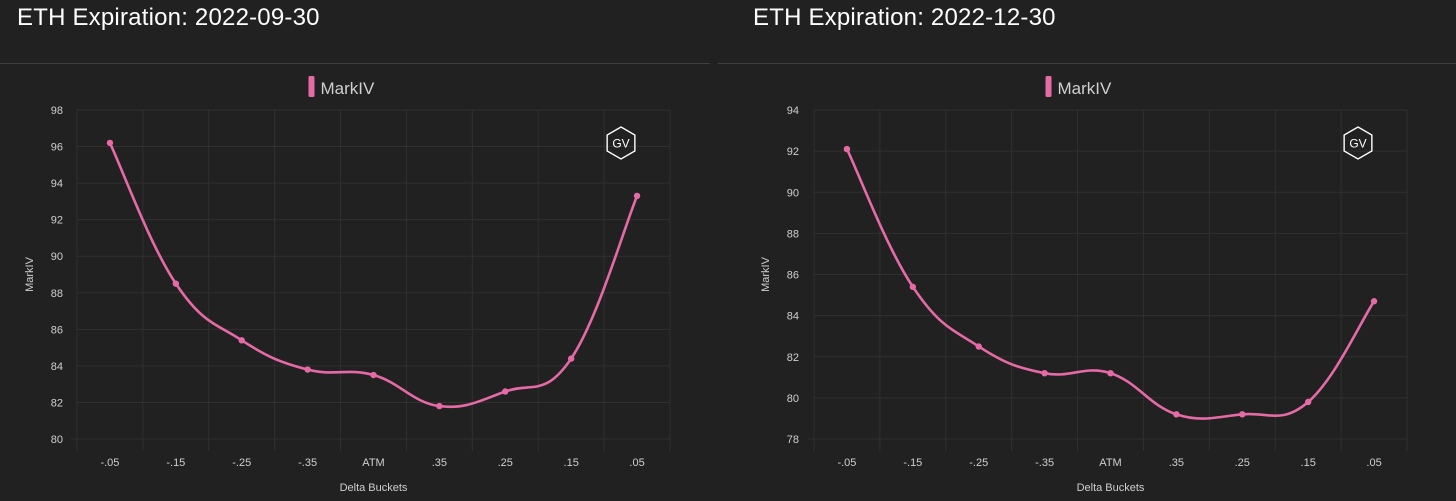 The image size is (1456, 501). I want to click on chart-title: ETH Expiration: 2022-09-30, so click(168, 17).